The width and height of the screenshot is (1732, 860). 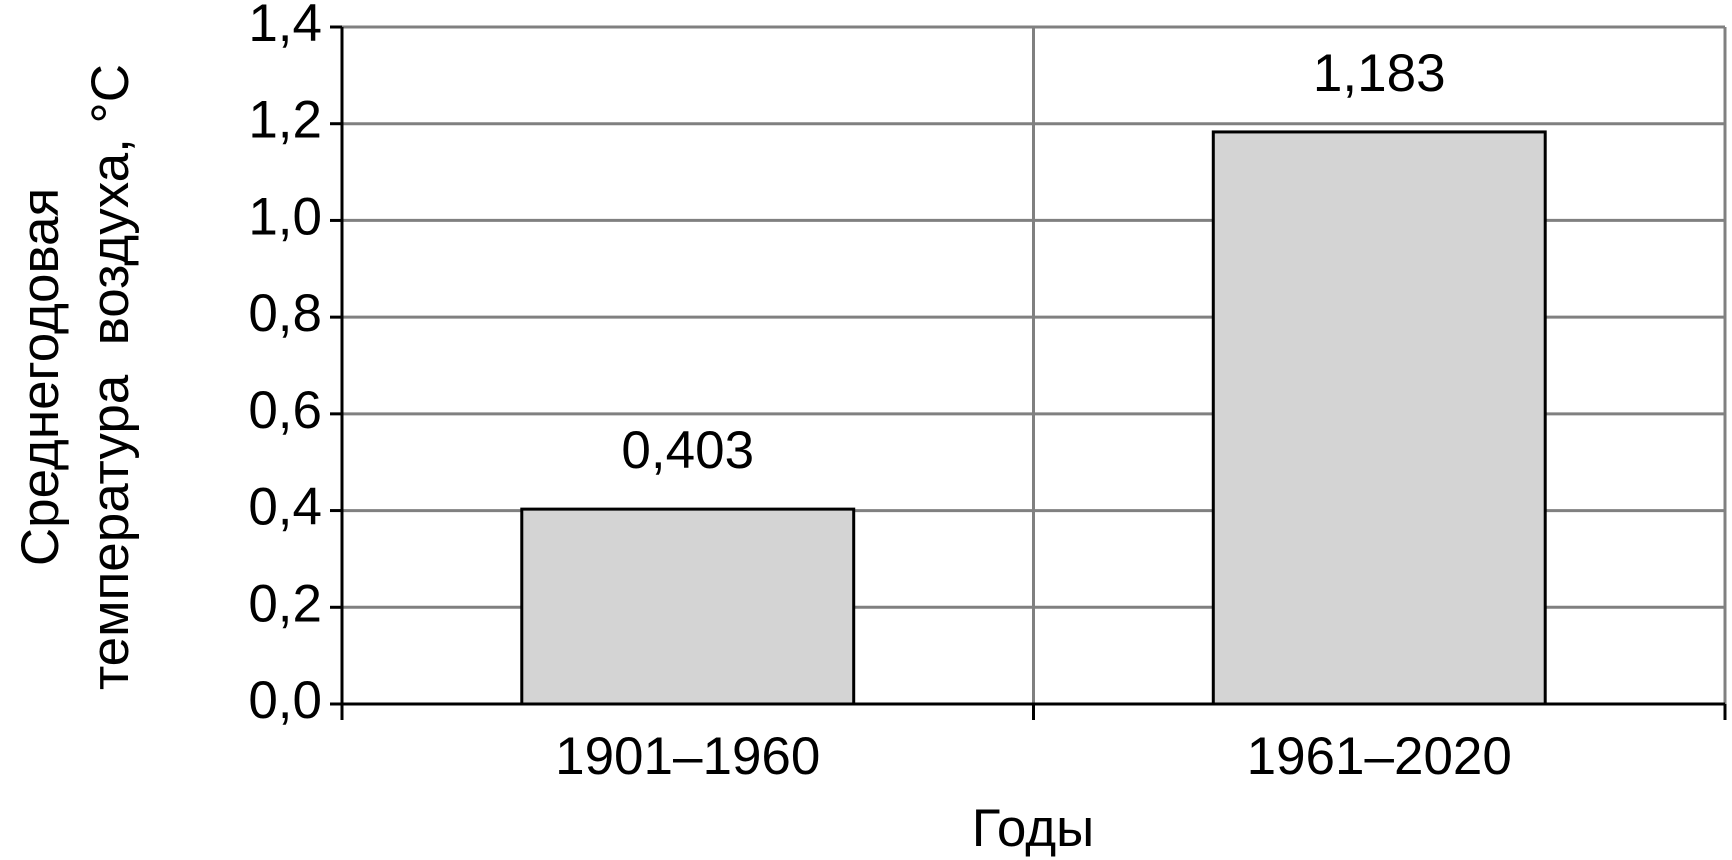 I want to click on y-tick-label: 0,6, so click(x=285, y=410).